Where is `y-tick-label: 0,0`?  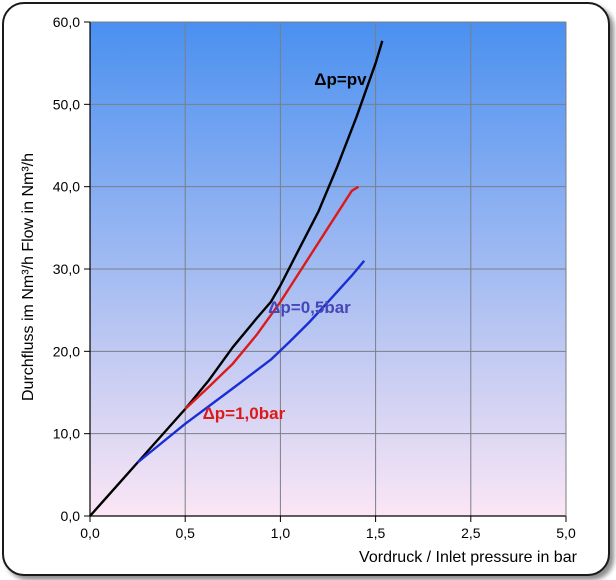
y-tick-label: 0,0 is located at coordinates (71, 516).